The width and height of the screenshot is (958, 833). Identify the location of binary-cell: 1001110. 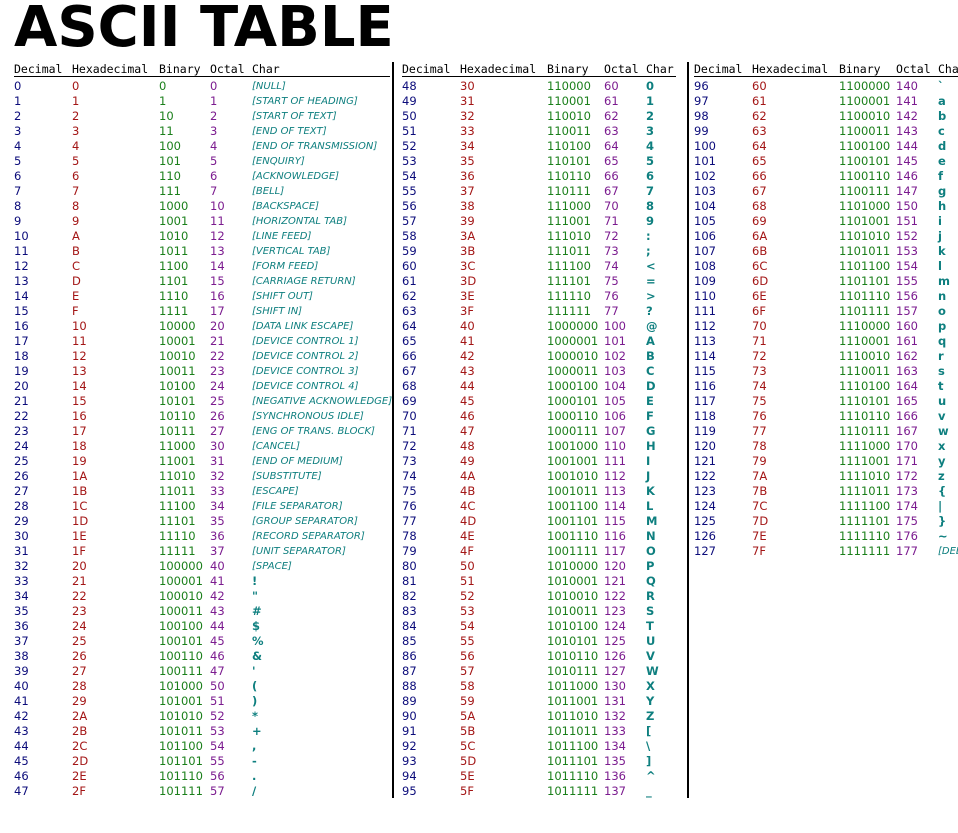
(573, 536).